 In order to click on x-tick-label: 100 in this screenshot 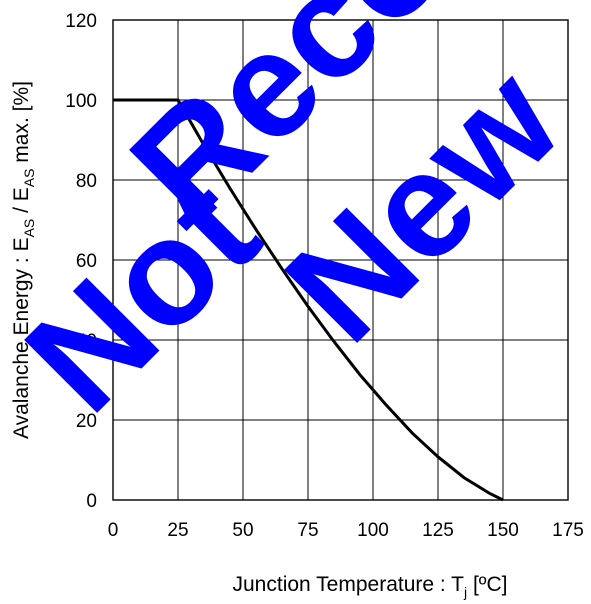, I will do `click(373, 530)`.